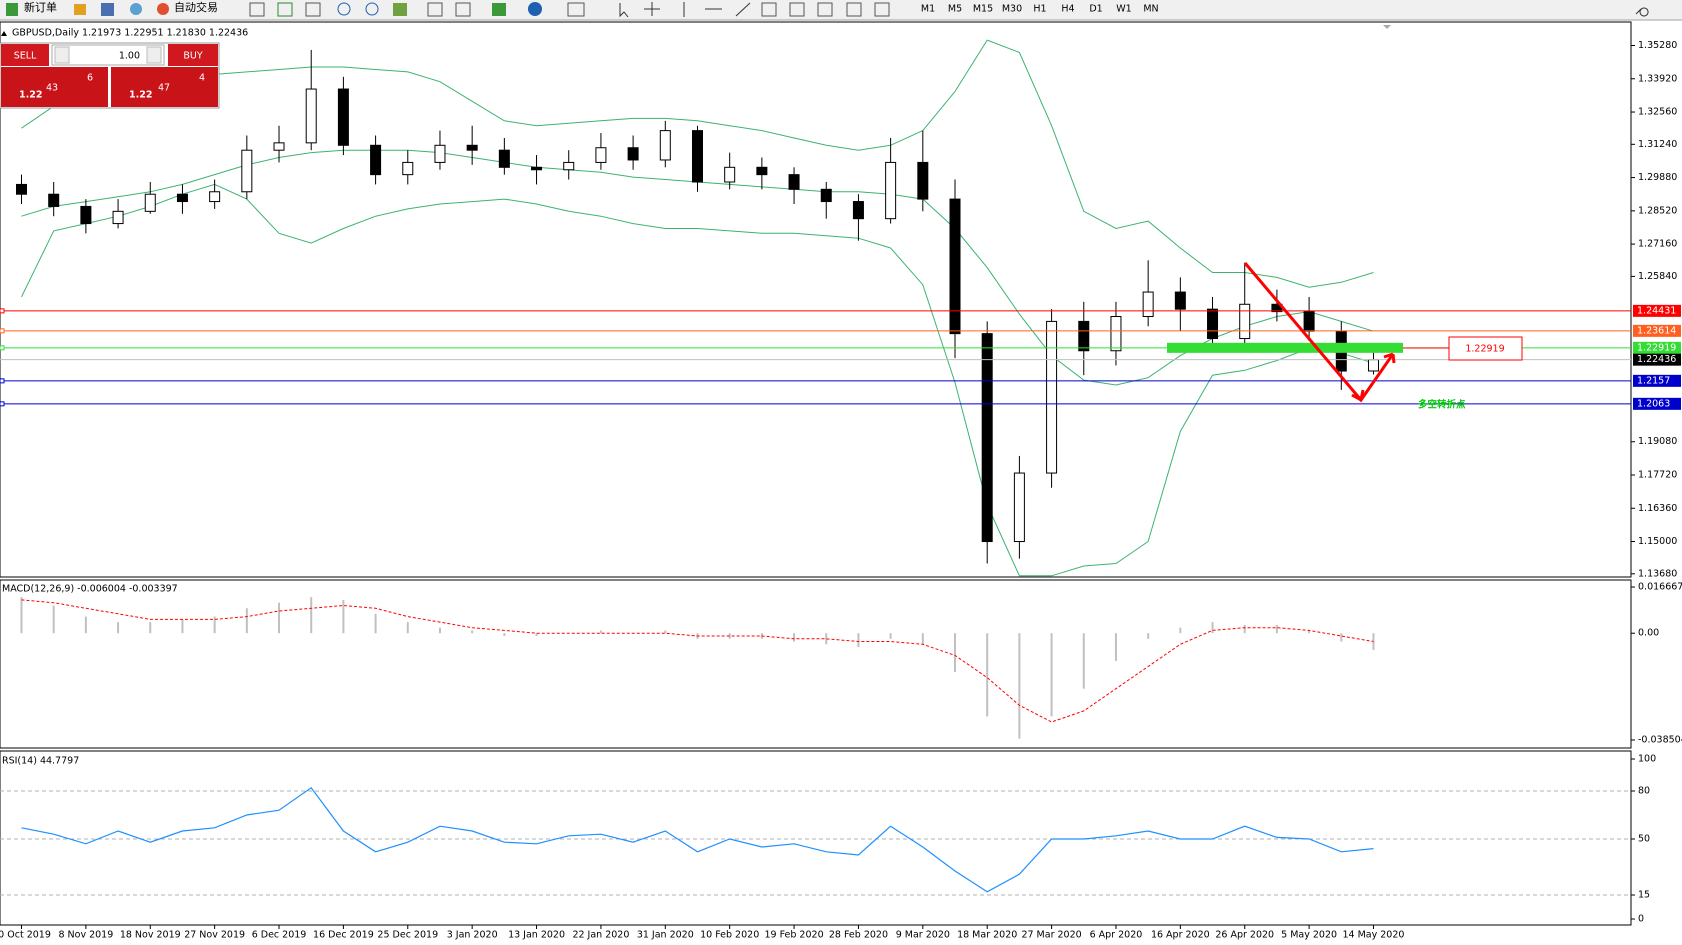  Describe the element at coordinates (196, 7) in the screenshot. I see `auto-trading-button: 自动交易` at that location.